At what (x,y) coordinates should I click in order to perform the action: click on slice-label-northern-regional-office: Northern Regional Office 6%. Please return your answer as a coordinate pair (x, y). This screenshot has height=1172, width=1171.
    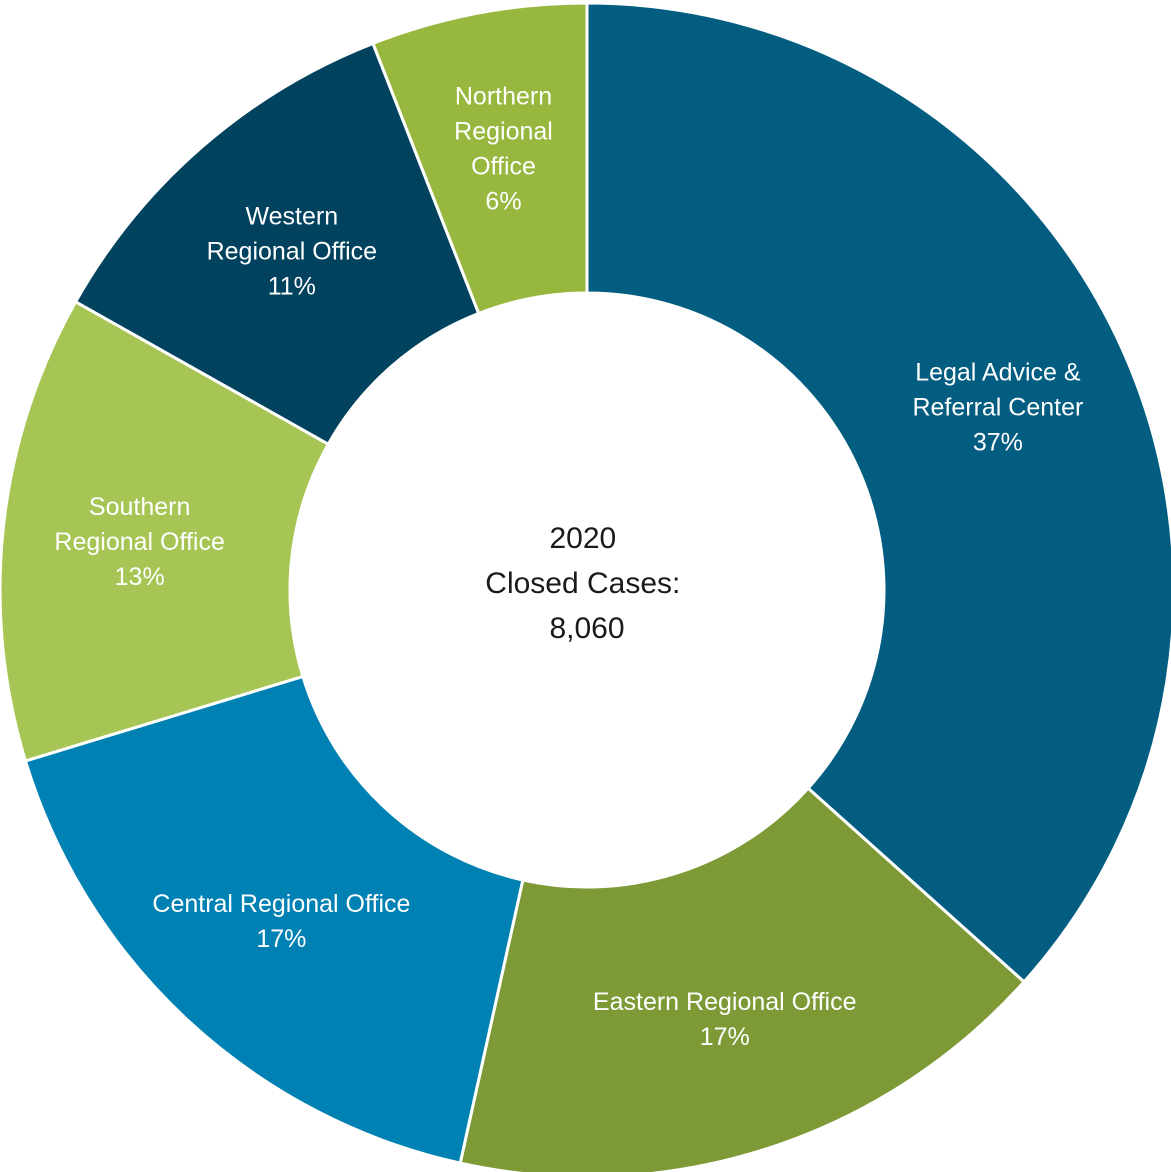
    Looking at the image, I should click on (503, 148).